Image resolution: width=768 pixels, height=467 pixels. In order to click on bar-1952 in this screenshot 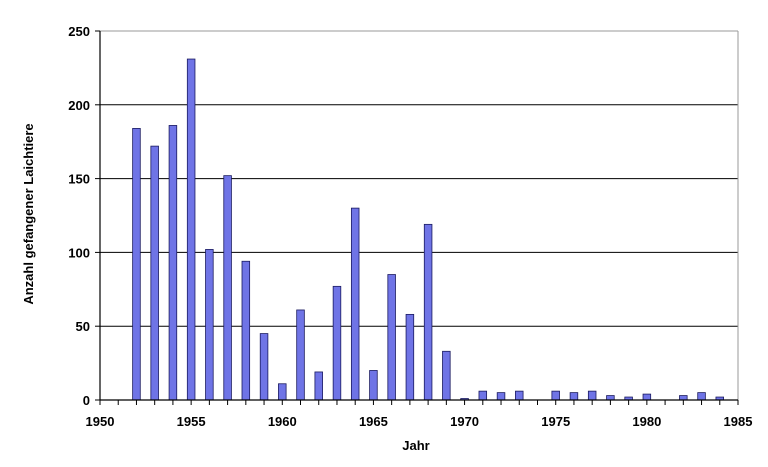, I will do `click(136, 264)`.